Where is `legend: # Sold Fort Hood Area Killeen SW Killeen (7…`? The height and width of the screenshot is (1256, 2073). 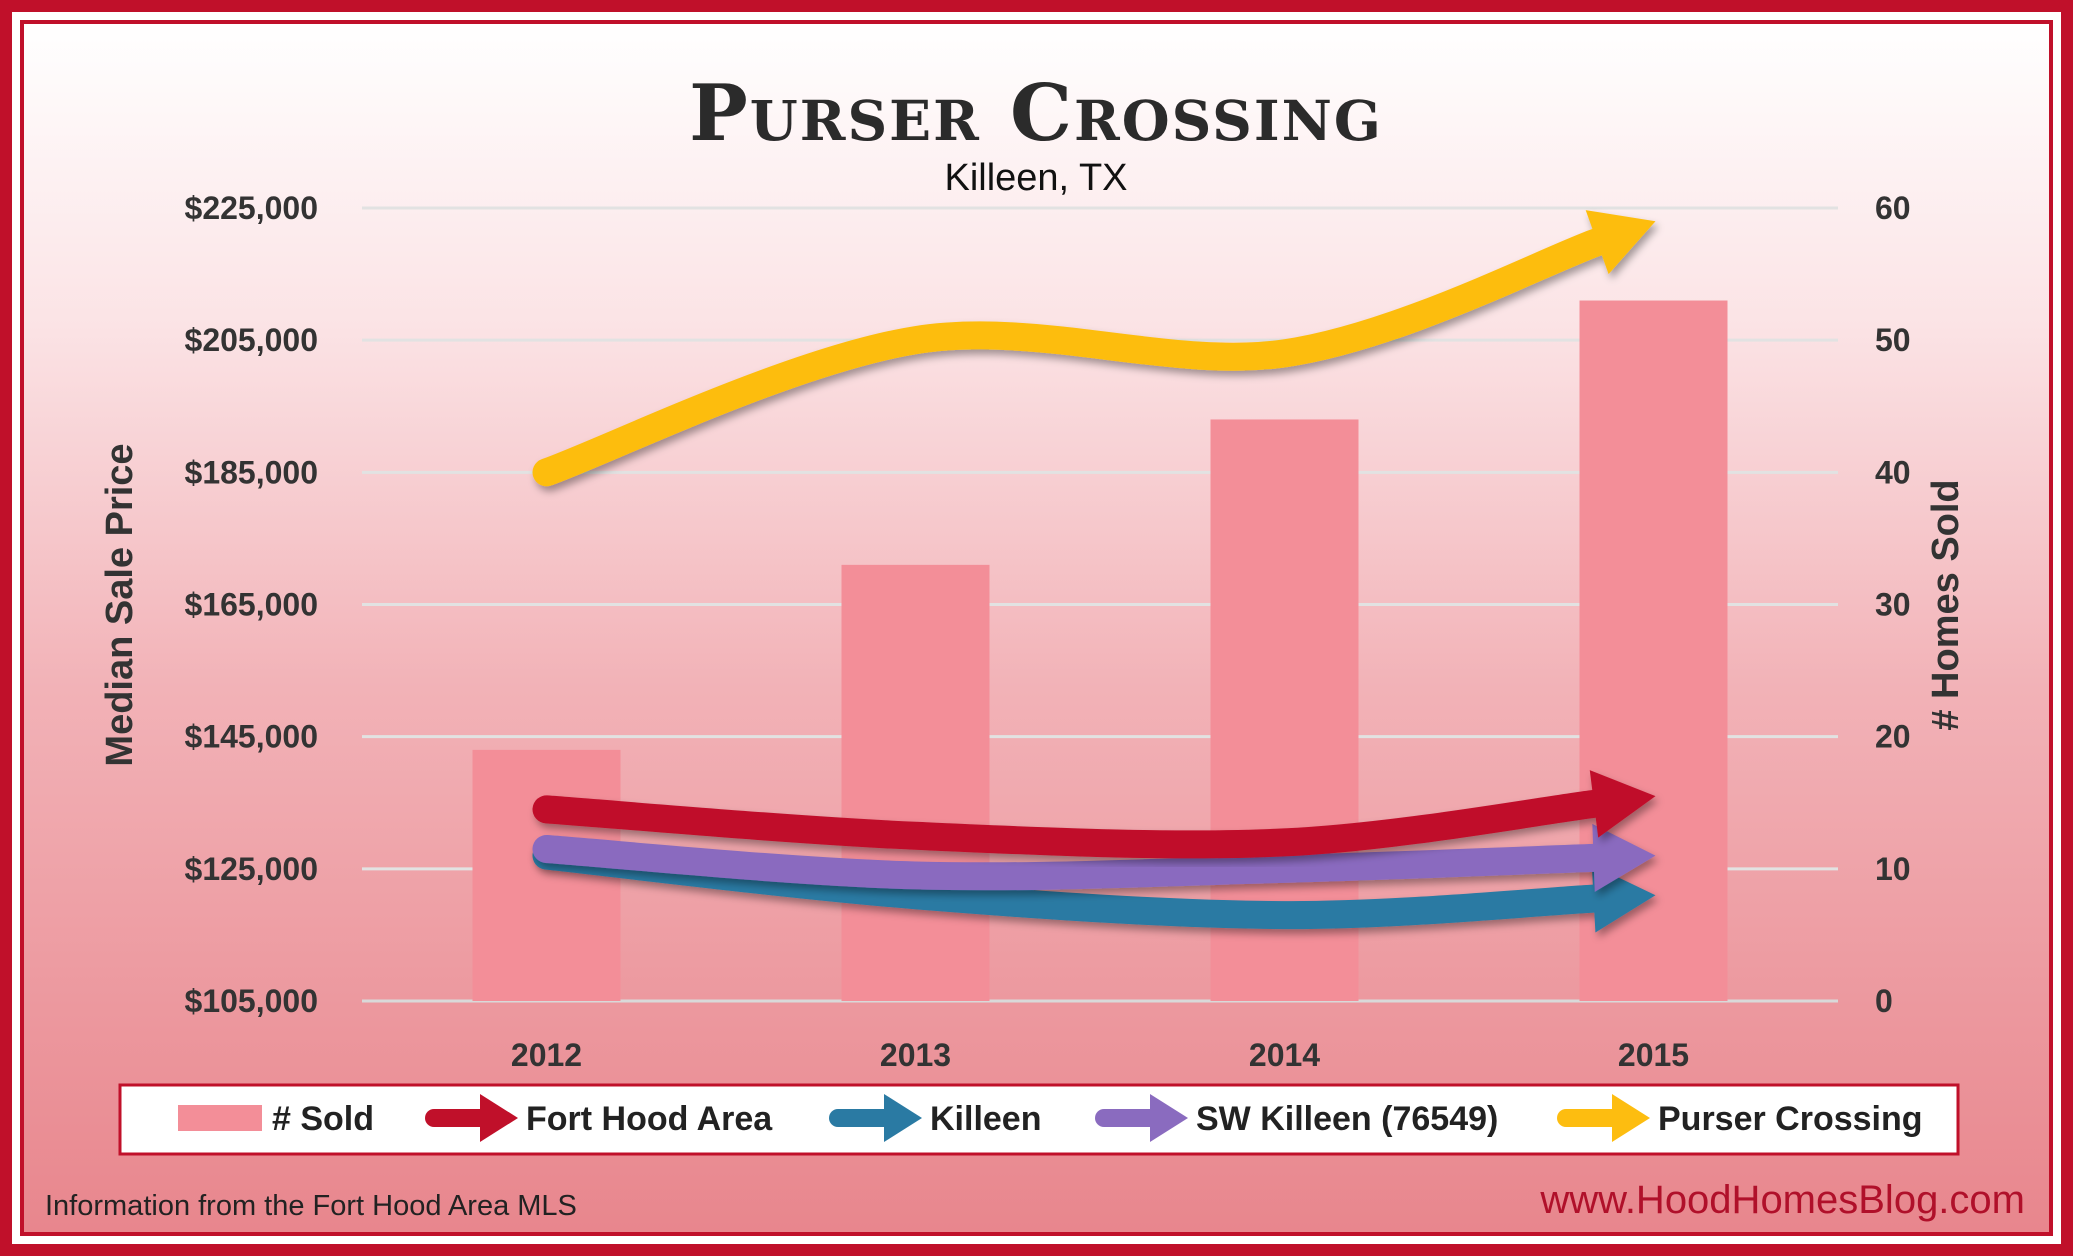
legend: # Sold Fort Hood Area Killeen SW Killeen (7… is located at coordinates (1050, 1118).